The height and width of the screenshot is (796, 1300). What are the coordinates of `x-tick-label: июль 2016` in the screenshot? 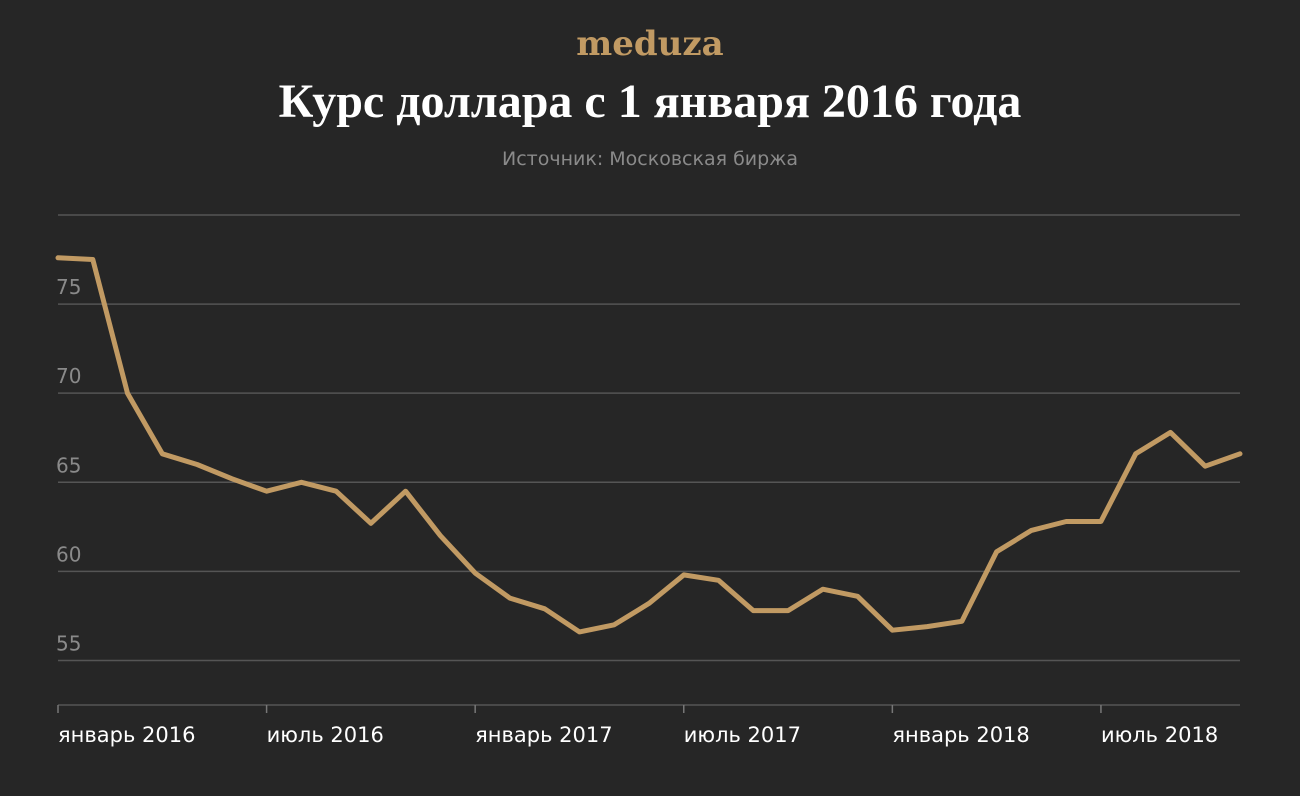 It's located at (325, 735).